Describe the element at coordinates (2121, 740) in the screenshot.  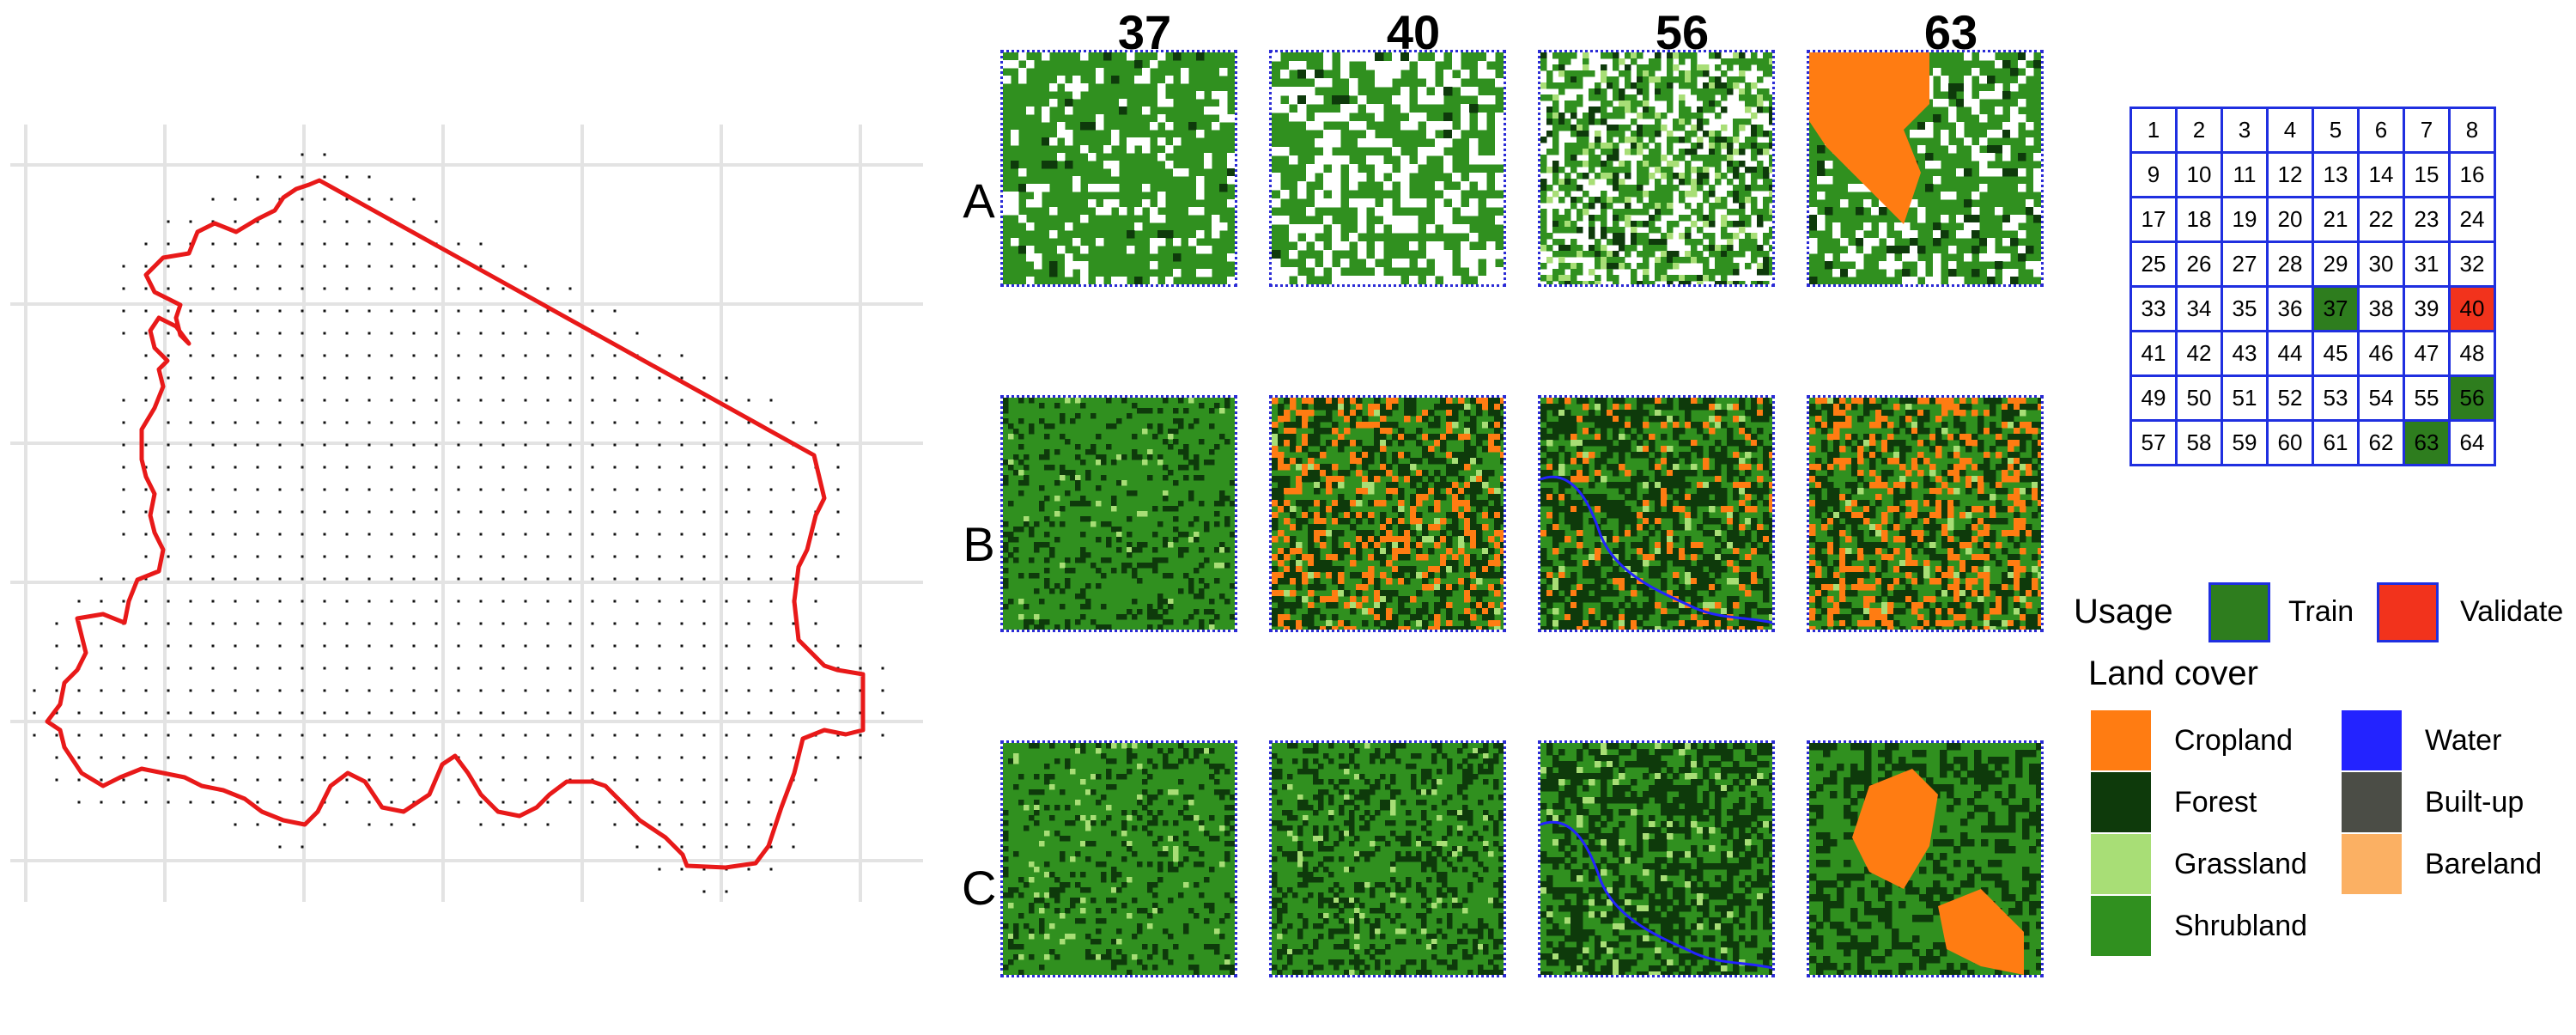
I see `landcover-swatch-cropland` at that location.